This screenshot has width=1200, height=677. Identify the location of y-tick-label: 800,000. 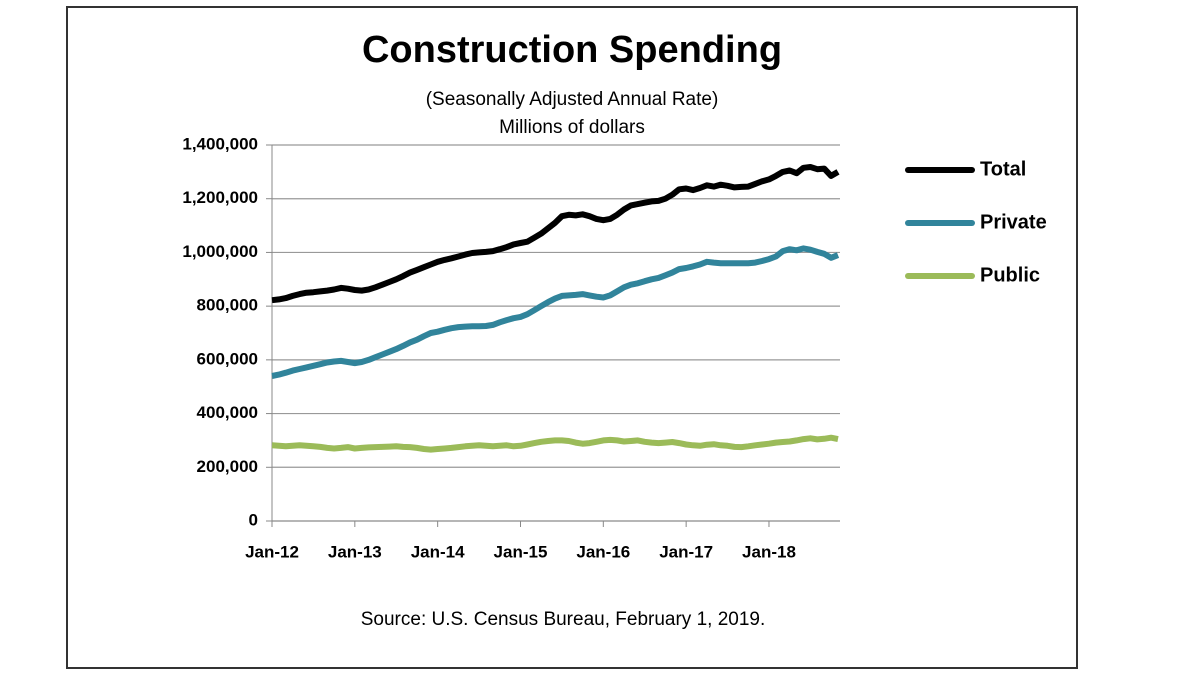
(227, 305).